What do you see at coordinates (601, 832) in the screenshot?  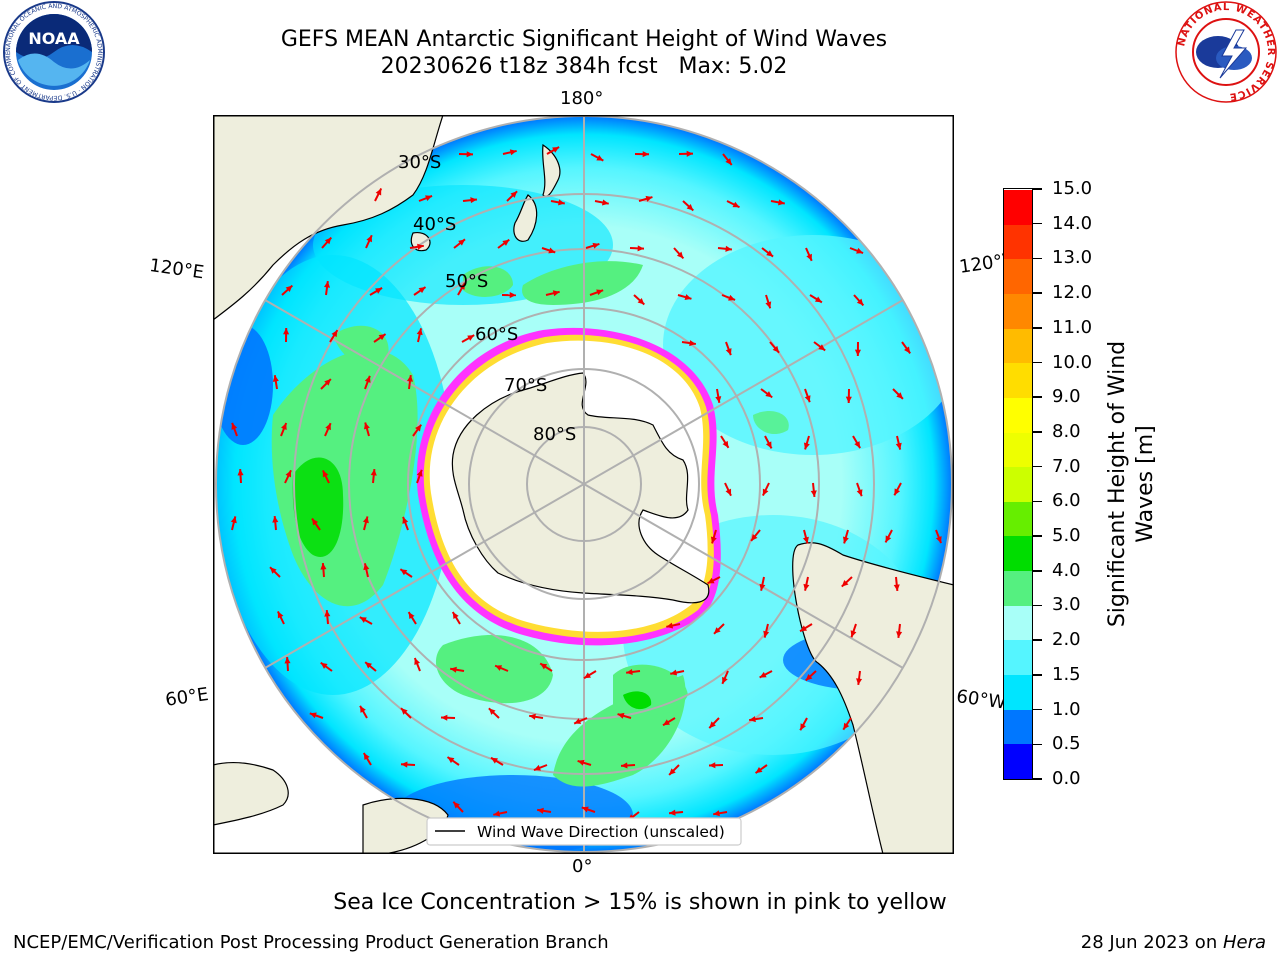 I see `legend-label: Wind Wave Direction (unscaled)` at bounding box center [601, 832].